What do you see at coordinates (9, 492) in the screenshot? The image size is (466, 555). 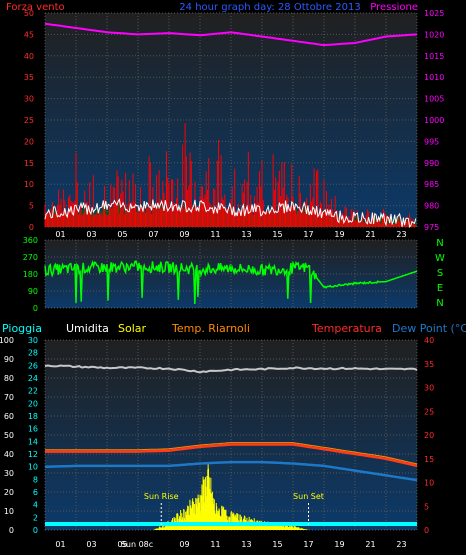 I see `rain-tick: 20` at bounding box center [9, 492].